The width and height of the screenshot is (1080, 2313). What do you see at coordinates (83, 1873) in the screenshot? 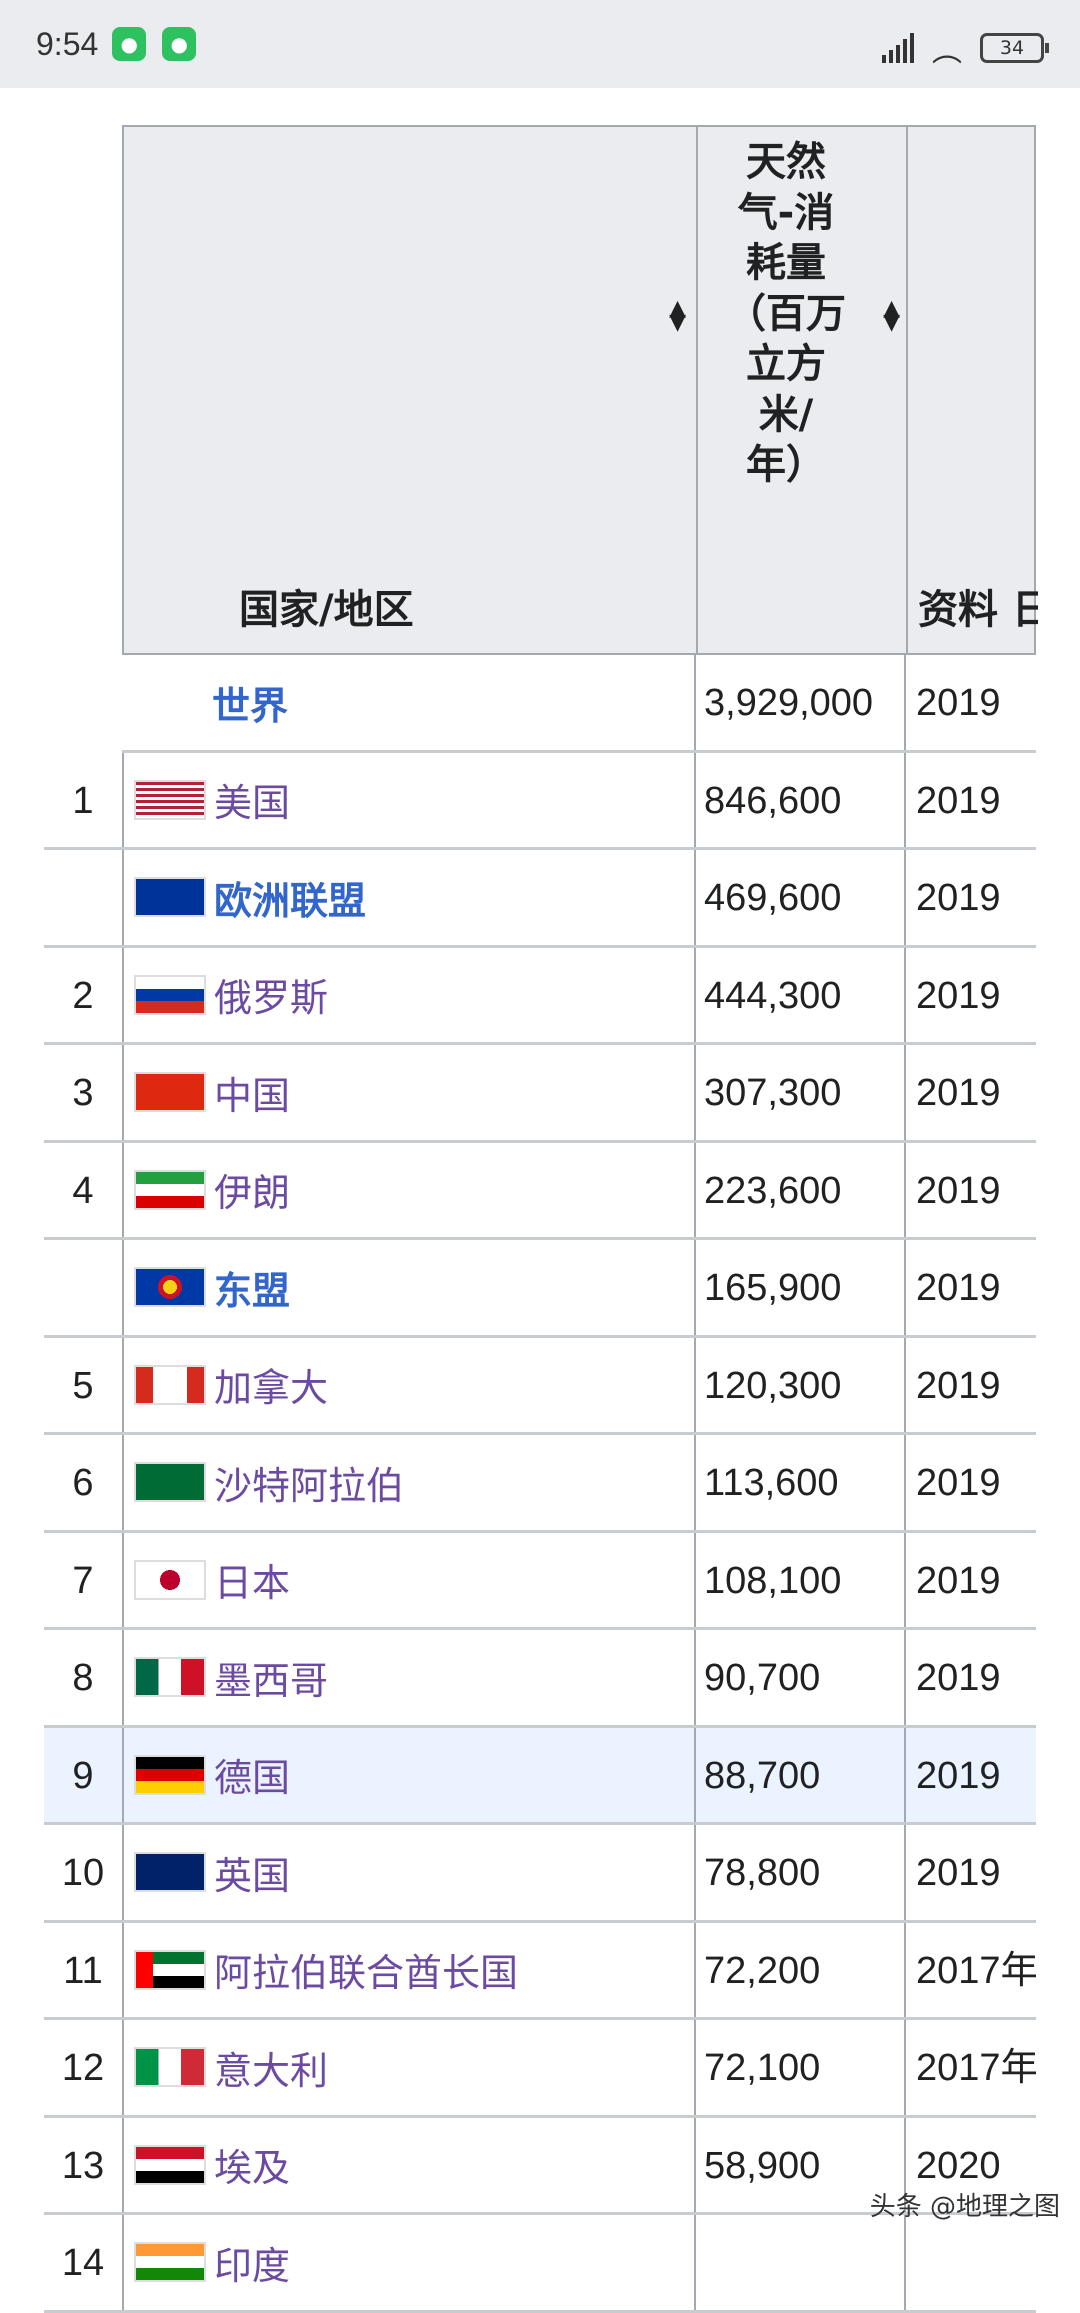
I see `rank: 10` at bounding box center [83, 1873].